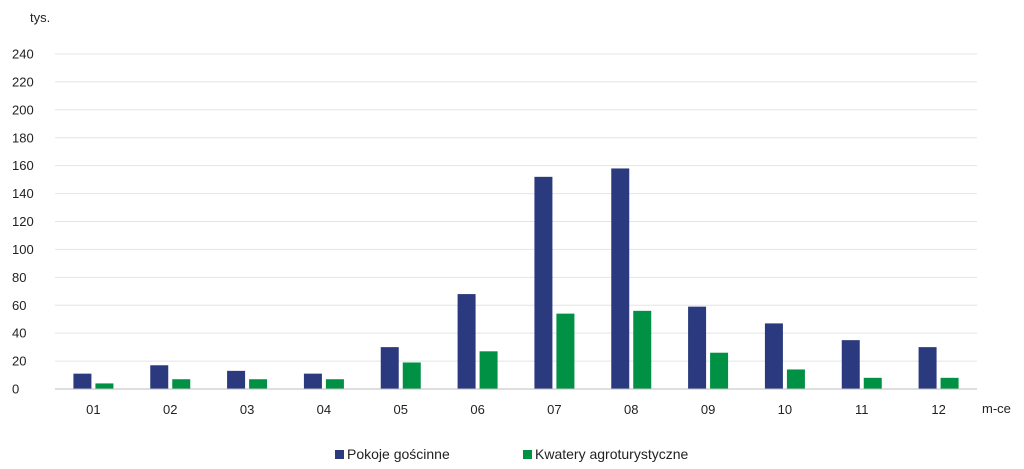 This screenshot has height=469, width=1024. I want to click on y-tick-label: 40, so click(19, 333).